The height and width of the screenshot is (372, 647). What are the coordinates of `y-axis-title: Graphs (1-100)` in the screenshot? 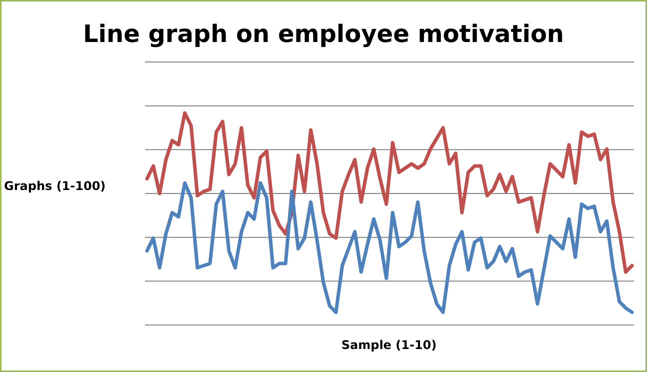 It's located at (55, 186).